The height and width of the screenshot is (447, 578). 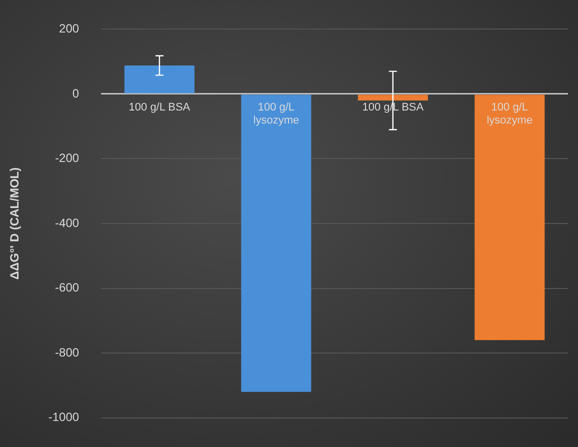 What do you see at coordinates (67, 287) in the screenshot?
I see `y-tick-label: -600` at bounding box center [67, 287].